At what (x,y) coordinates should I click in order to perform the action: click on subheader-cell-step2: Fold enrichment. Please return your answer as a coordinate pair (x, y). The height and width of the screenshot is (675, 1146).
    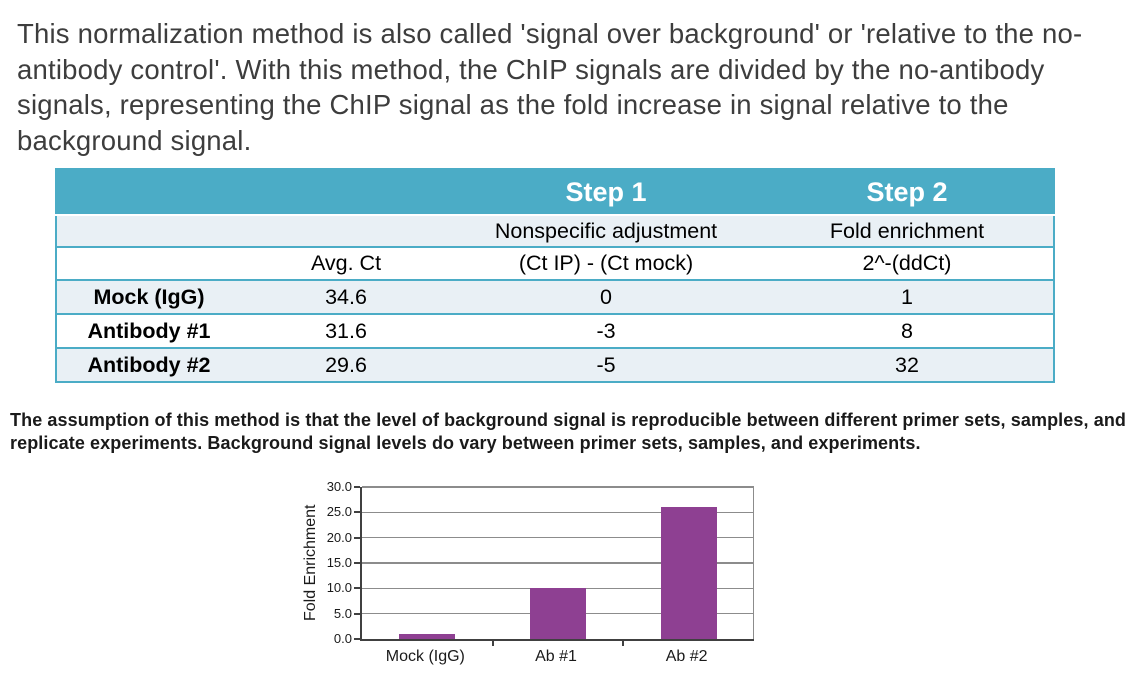
    Looking at the image, I should click on (907, 231).